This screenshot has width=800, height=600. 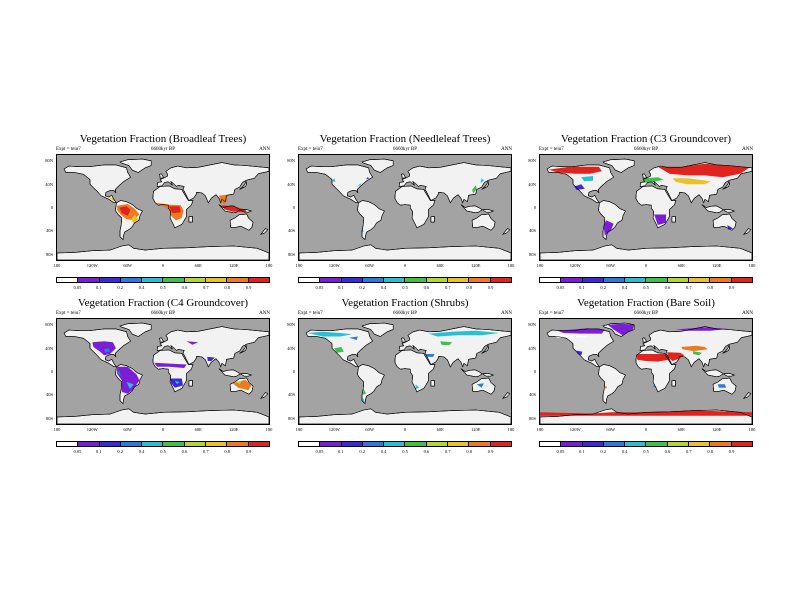 I want to click on colorbar-label: 0.7, so click(x=205, y=287).